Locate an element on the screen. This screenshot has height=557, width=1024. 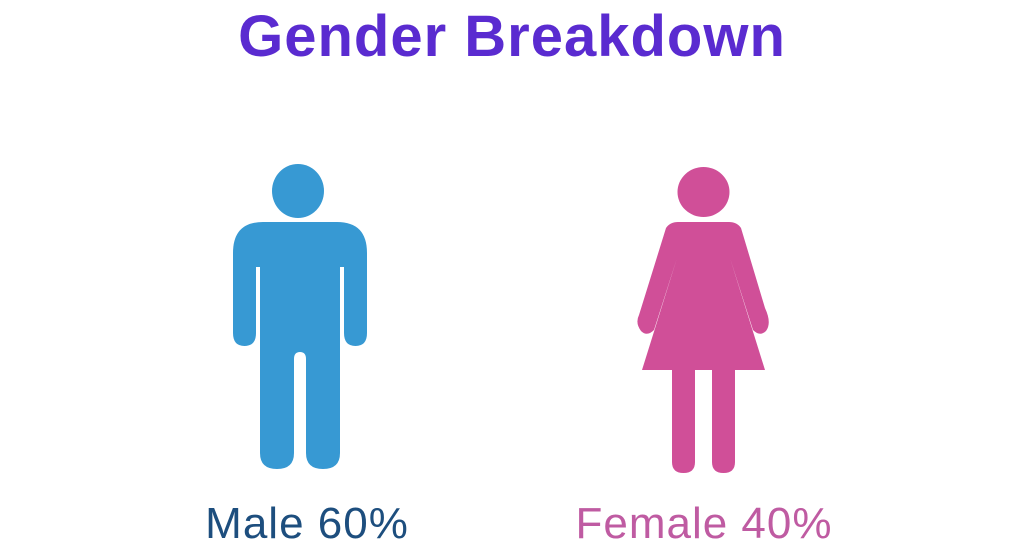
female-pictogram-icon is located at coordinates (703, 320).